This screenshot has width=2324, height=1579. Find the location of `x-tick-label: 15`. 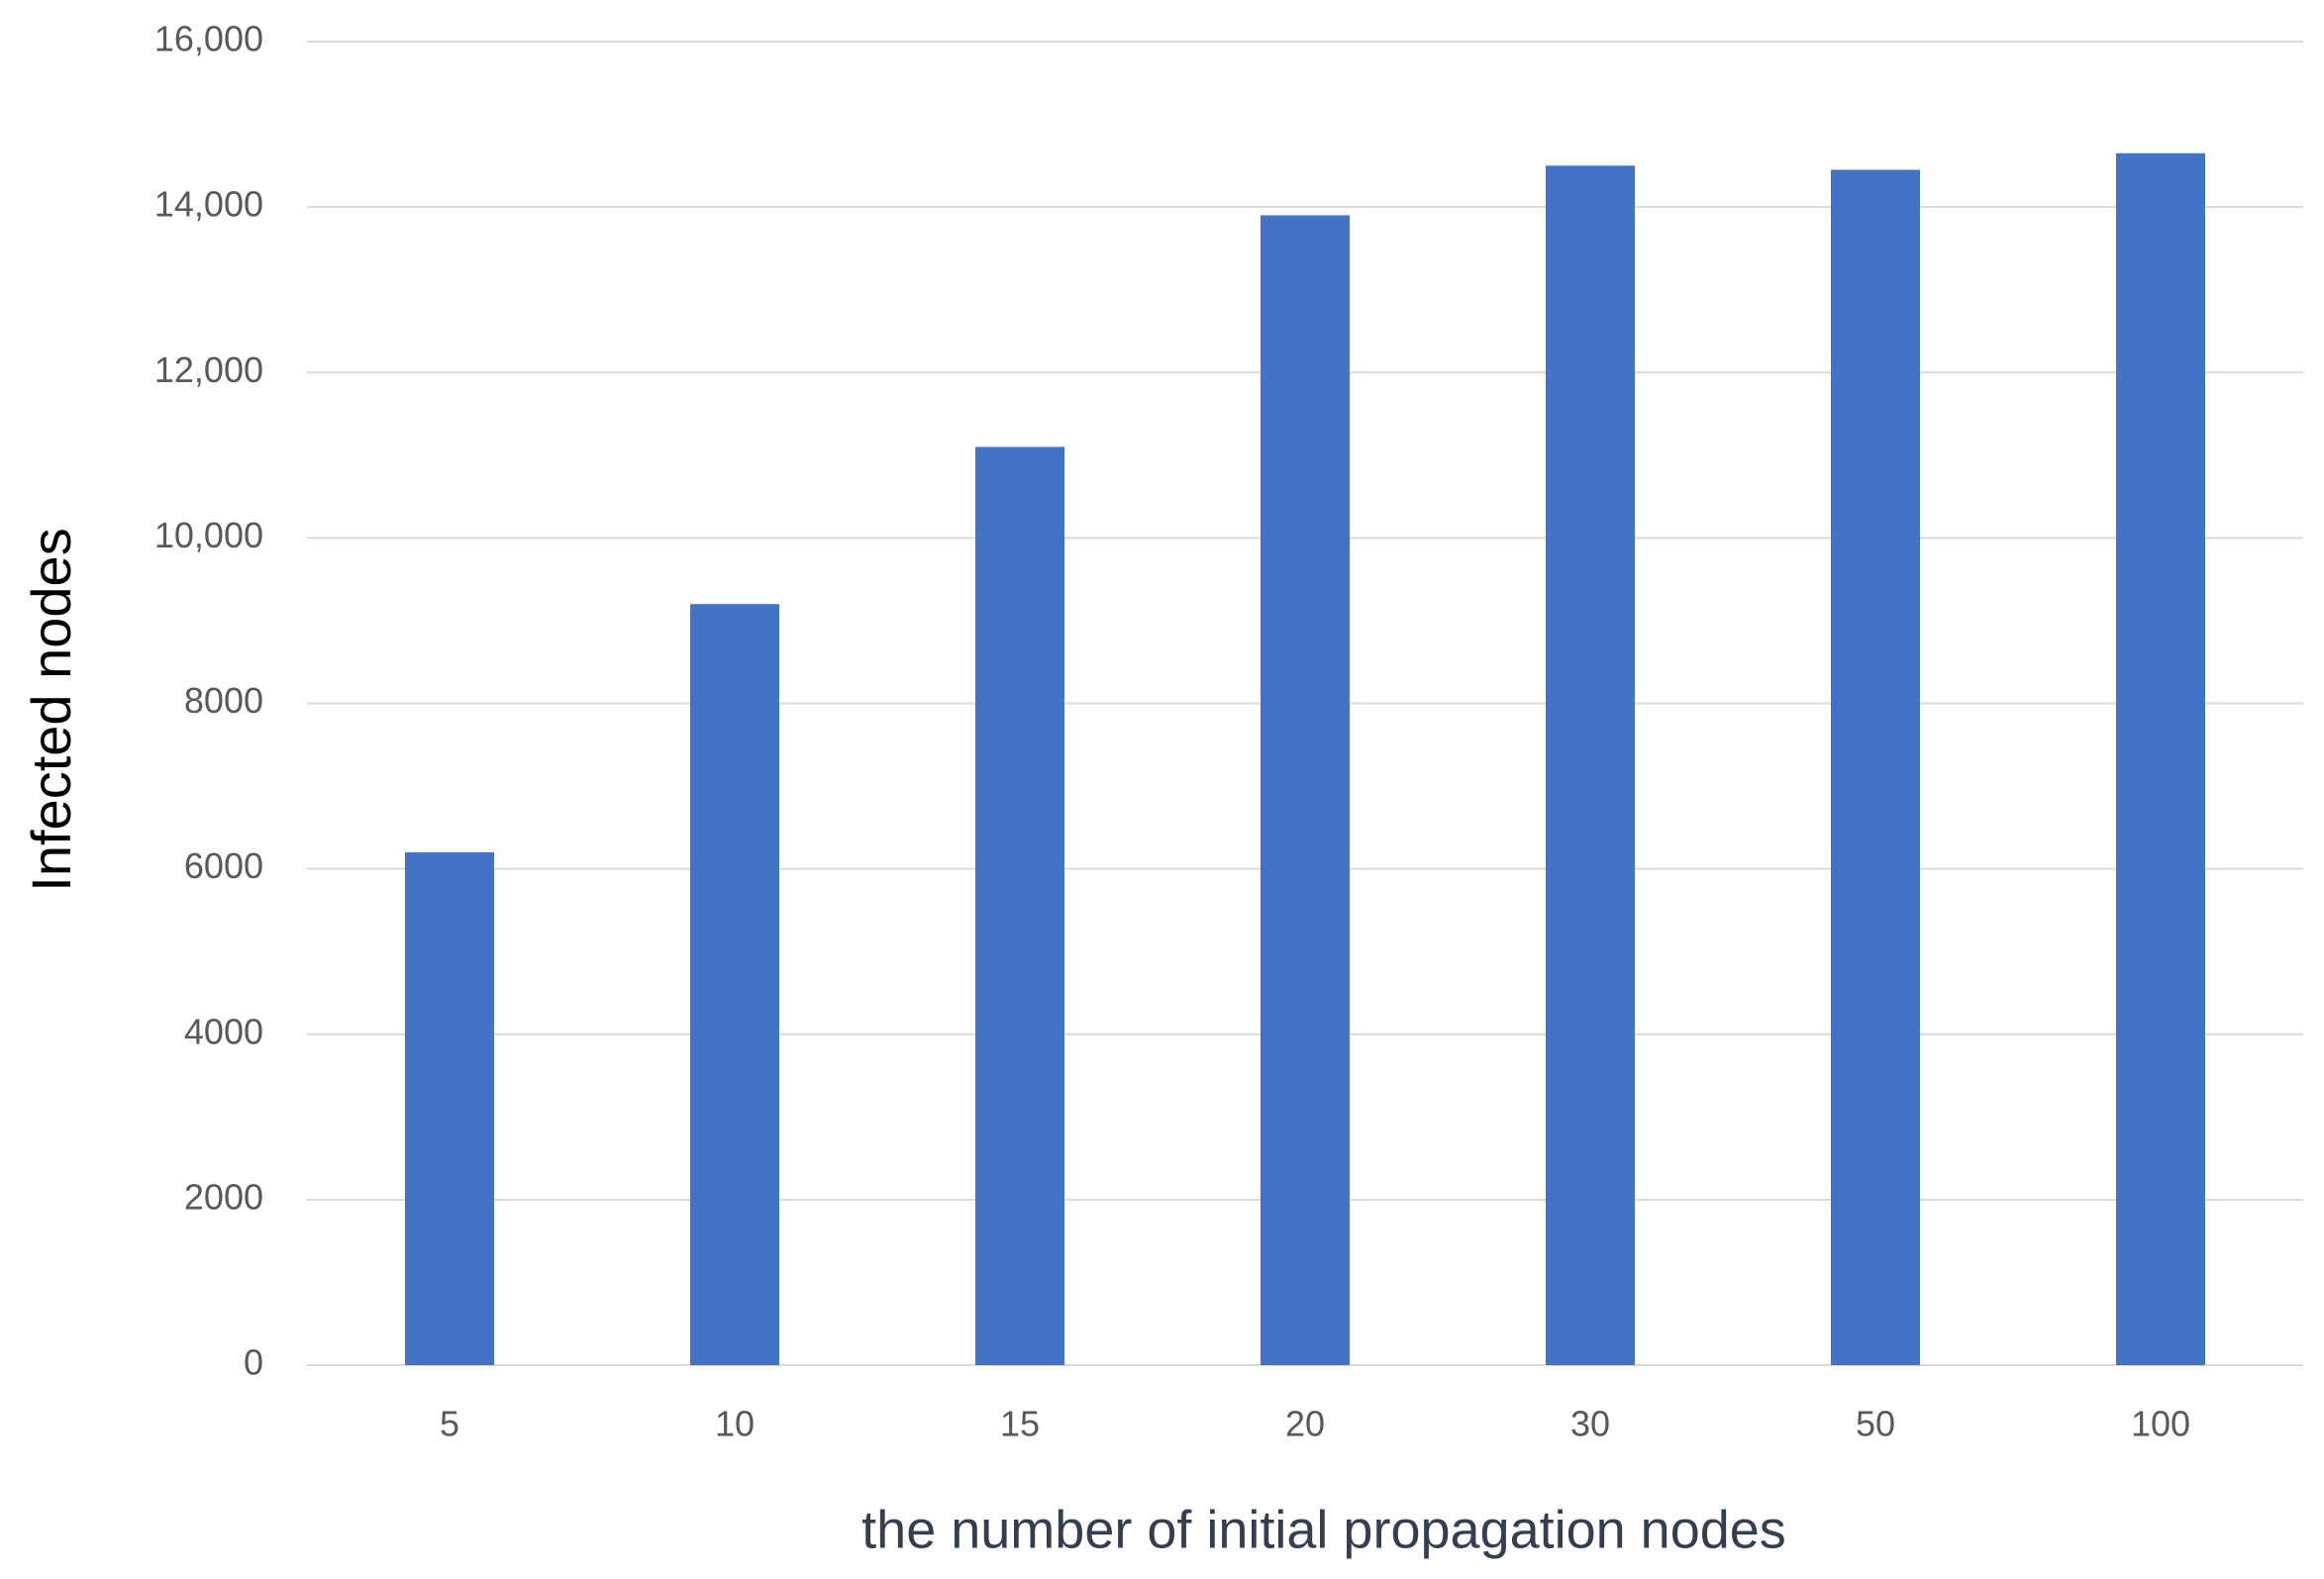

x-tick-label: 15 is located at coordinates (1020, 1424).